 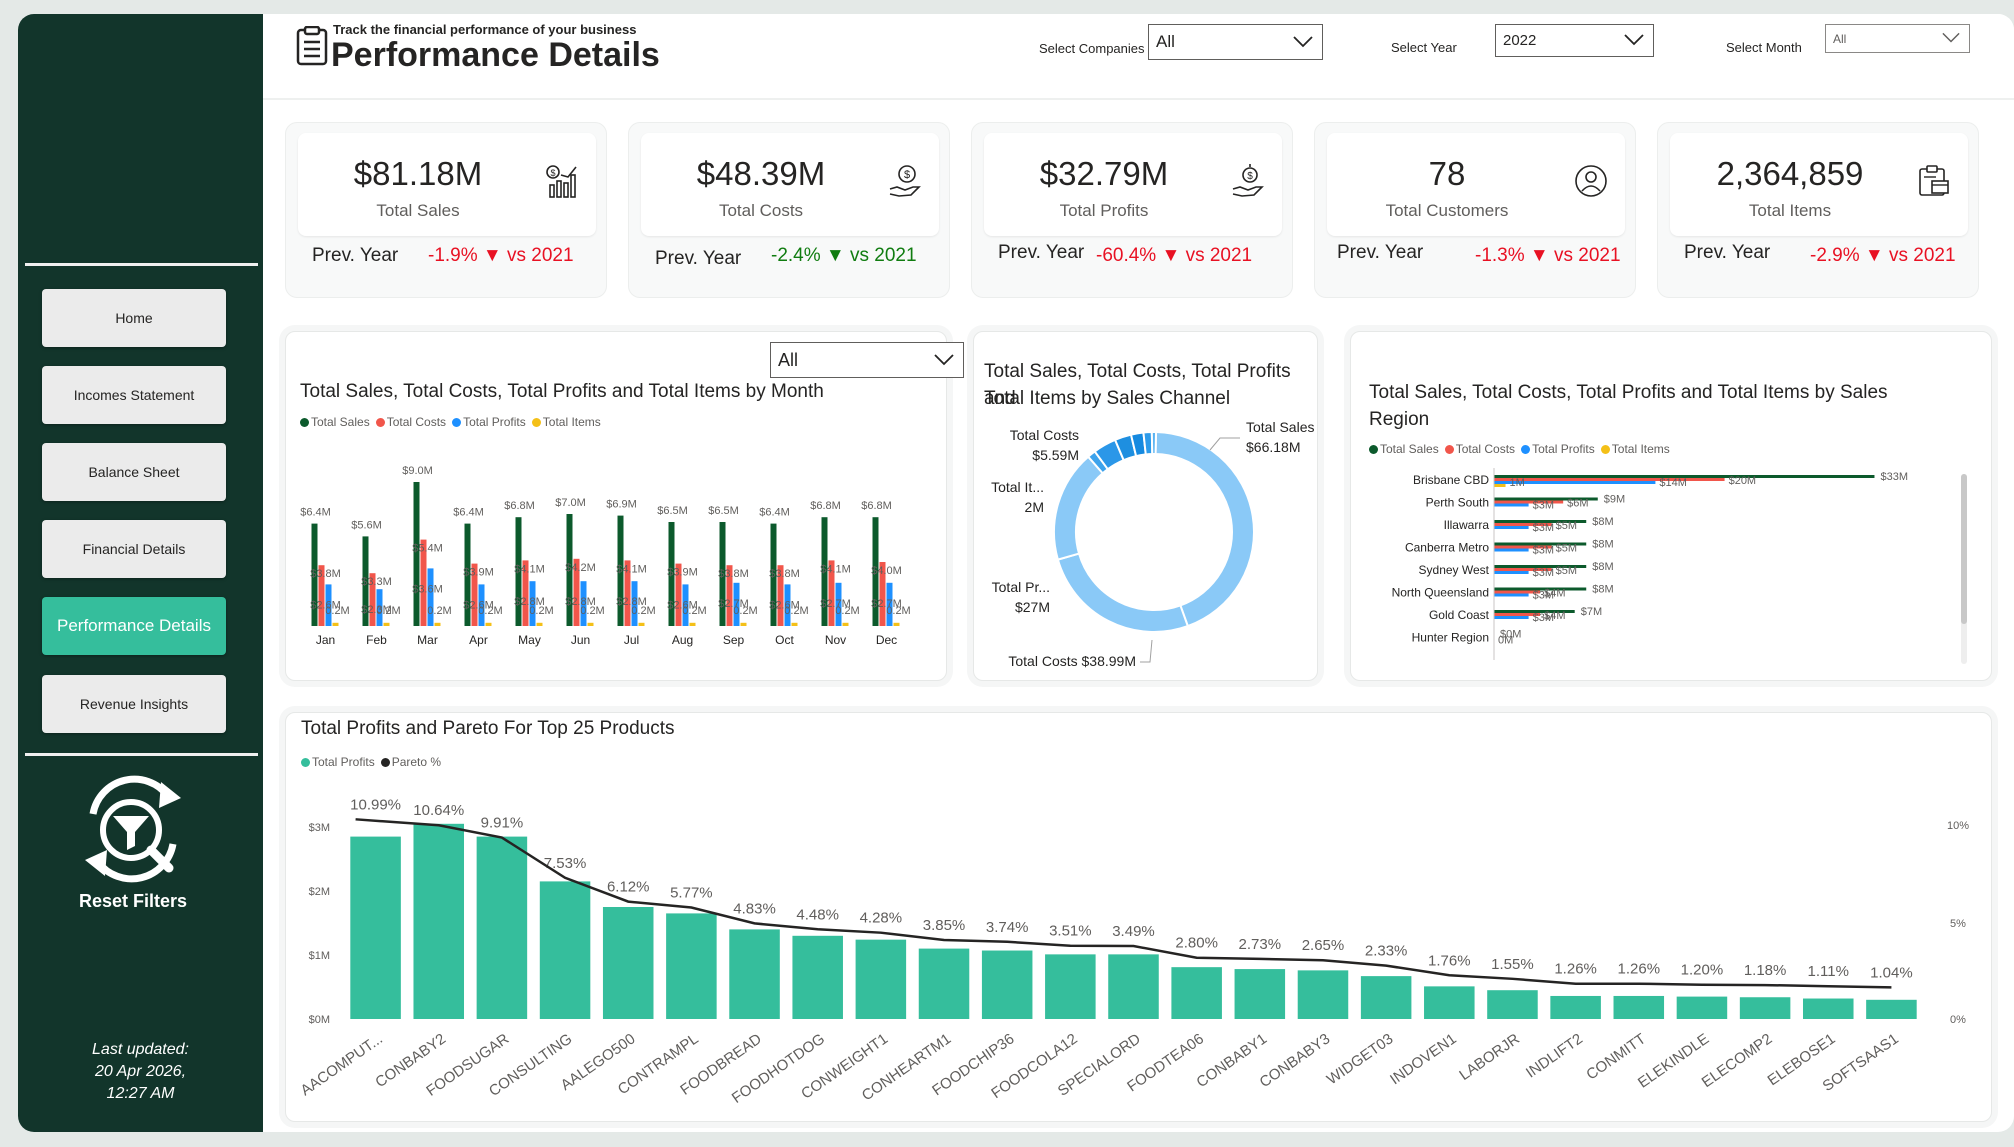 What do you see at coordinates (140, 1049) in the screenshot?
I see `last-updated-label: Last updated:` at bounding box center [140, 1049].